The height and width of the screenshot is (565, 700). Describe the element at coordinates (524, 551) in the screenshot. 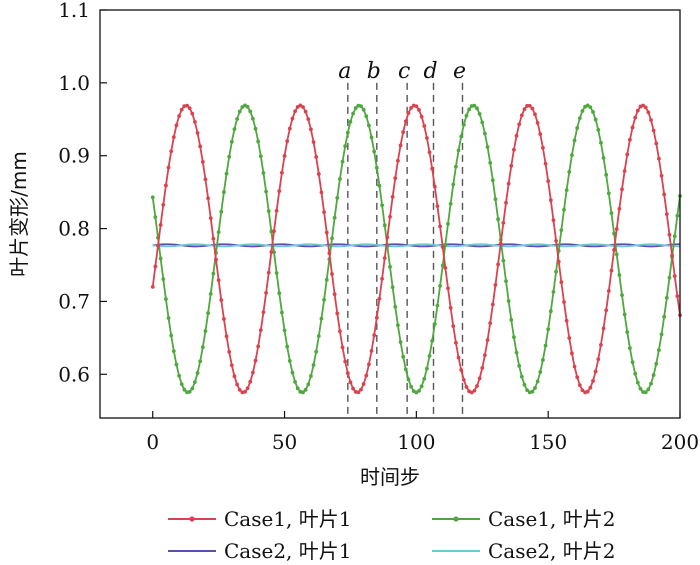

I see `legend-item-4: Case2, 叶片2` at that location.